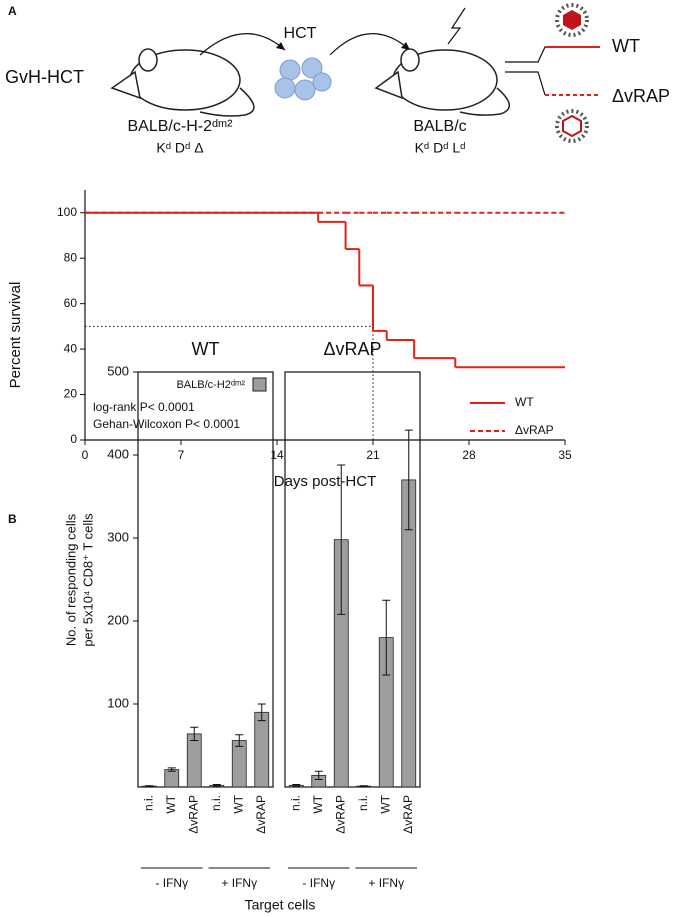 This screenshot has height=917, width=680. Describe the element at coordinates (182, 82) in the screenshot. I see `donor-mouse` at that location.